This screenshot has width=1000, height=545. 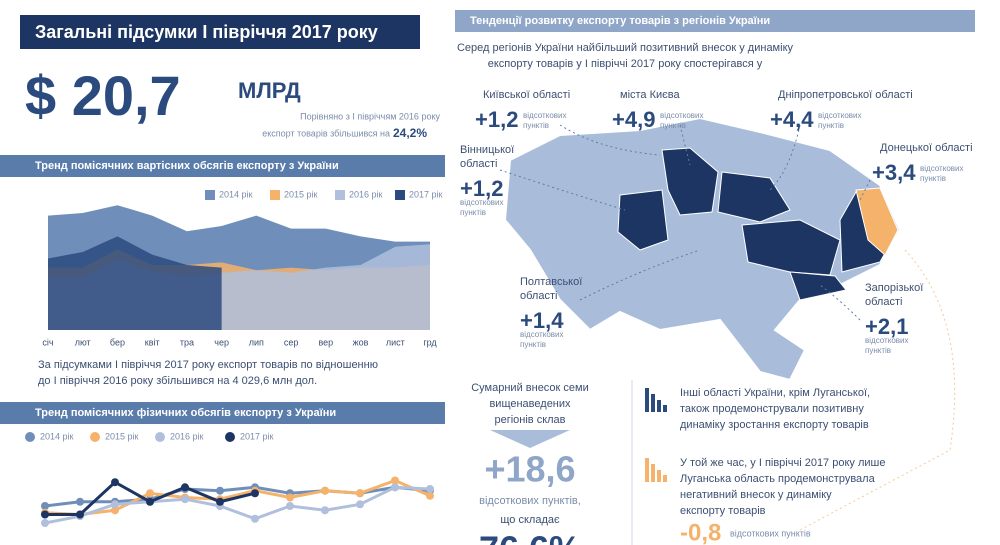 I want to click on region-name: Вінницької, so click(x=487, y=150).